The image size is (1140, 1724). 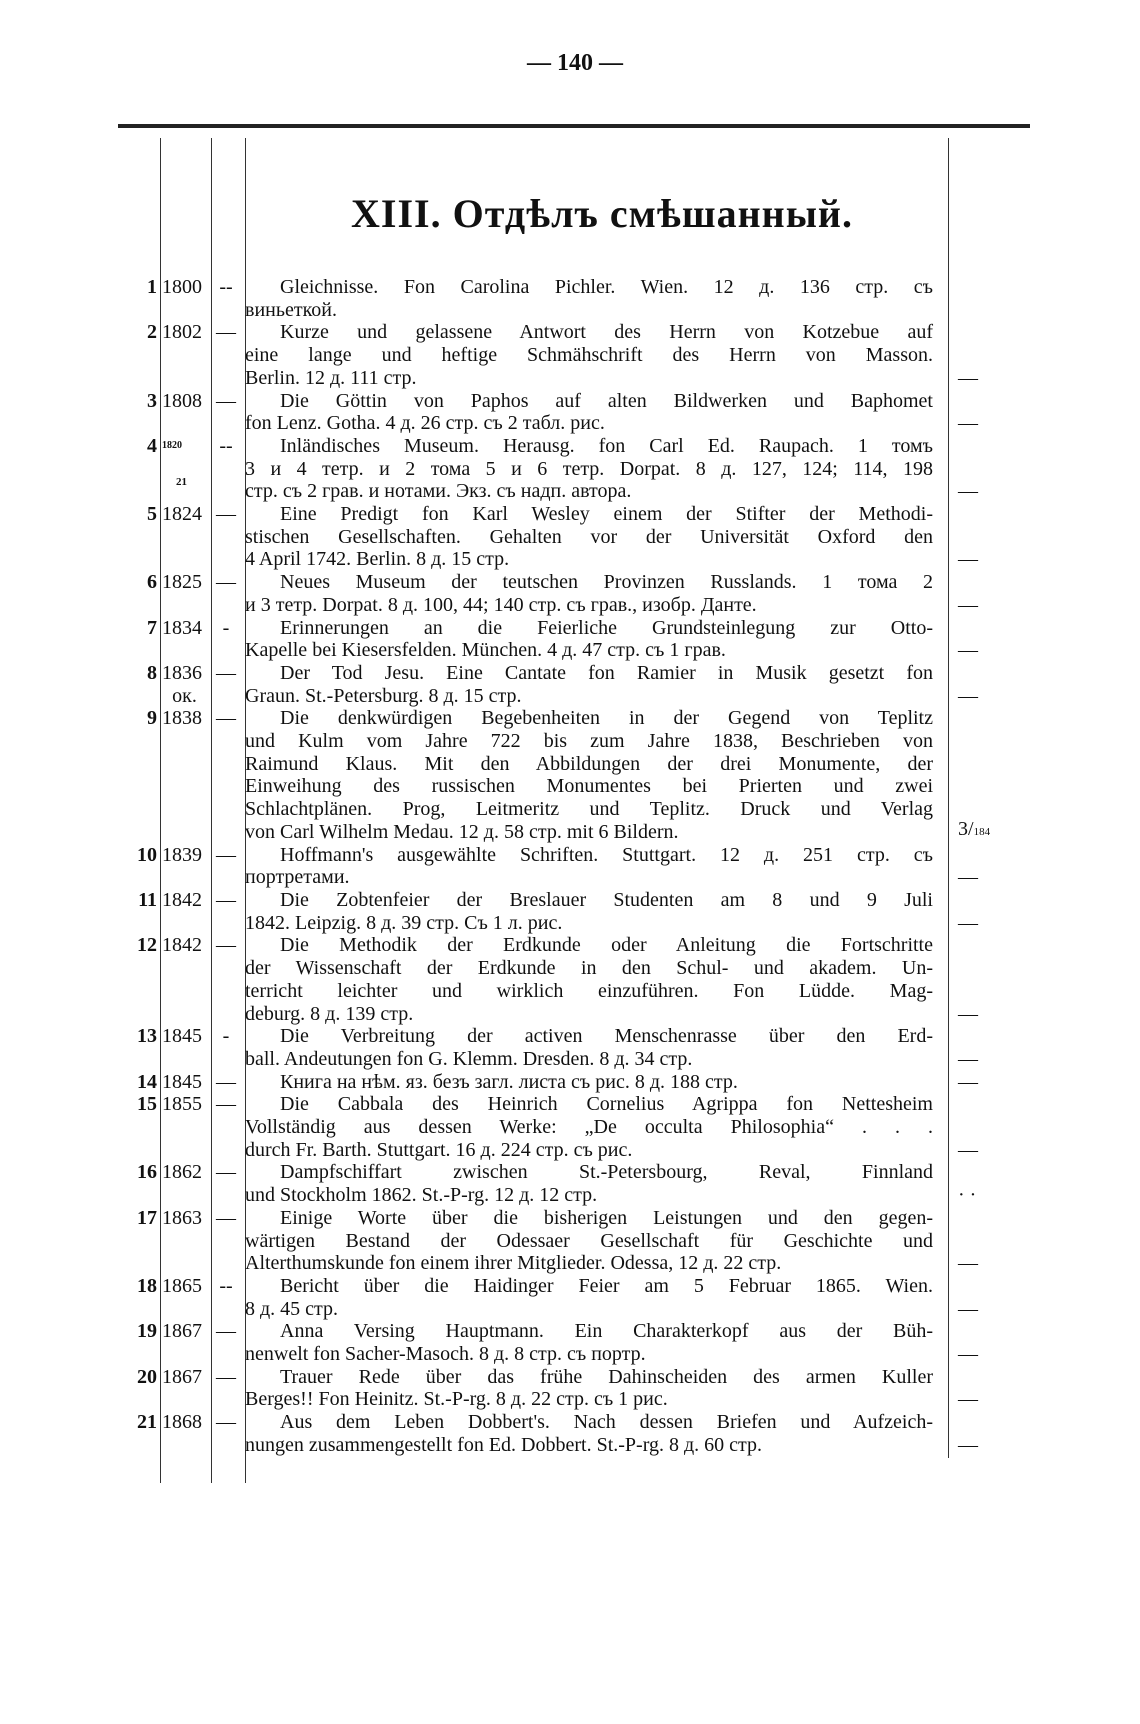 What do you see at coordinates (245, 810) in the screenshot?
I see `column-divider-dash` at bounding box center [245, 810].